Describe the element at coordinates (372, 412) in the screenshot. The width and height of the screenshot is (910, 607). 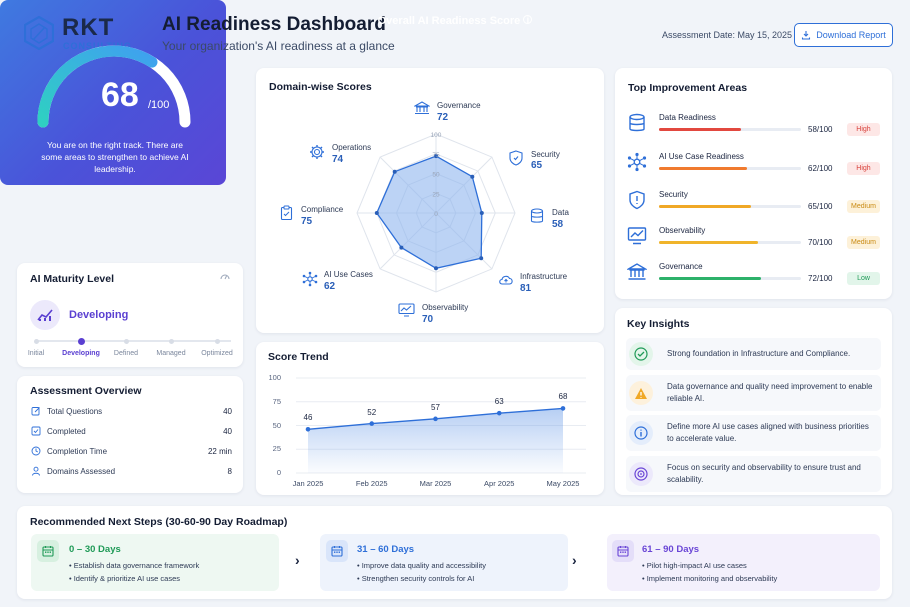
I see `trend-value-label: 52` at that location.